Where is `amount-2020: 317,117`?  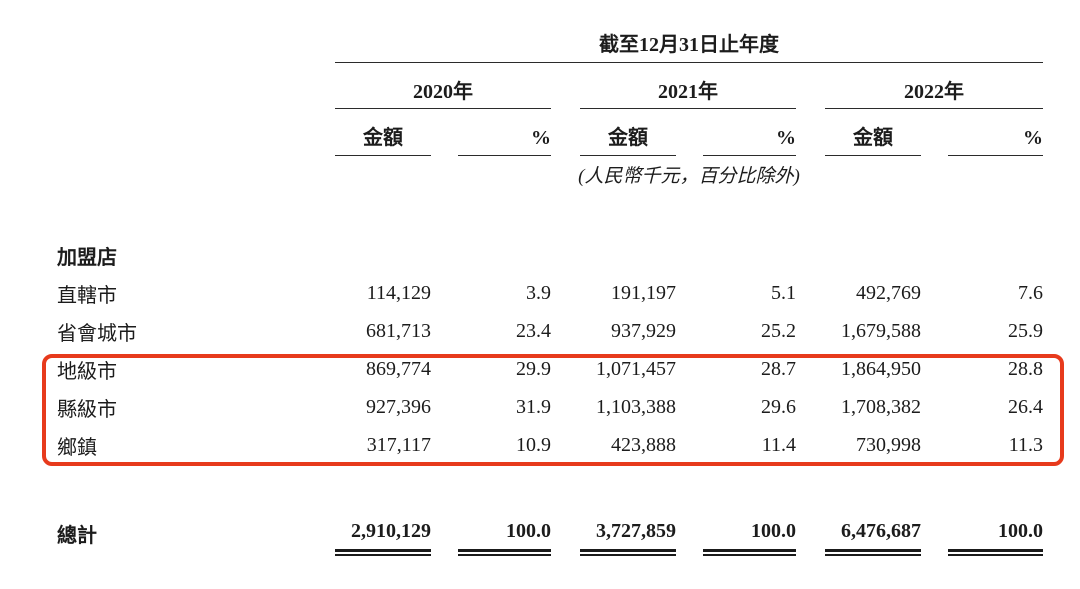 amount-2020: 317,117 is located at coordinates (398, 444).